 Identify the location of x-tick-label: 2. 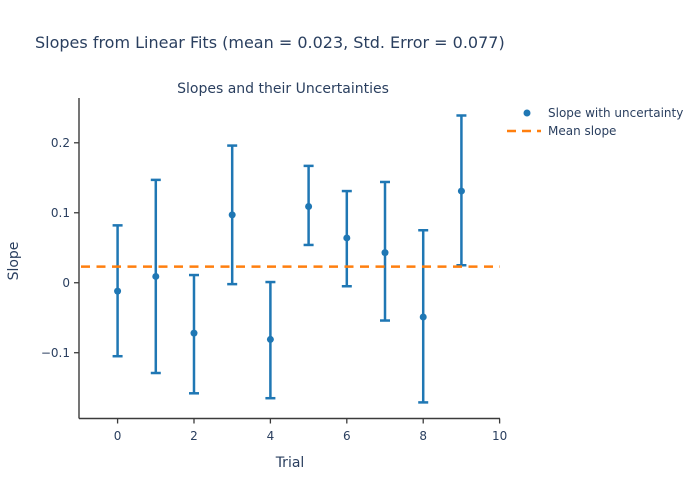
(194, 436).